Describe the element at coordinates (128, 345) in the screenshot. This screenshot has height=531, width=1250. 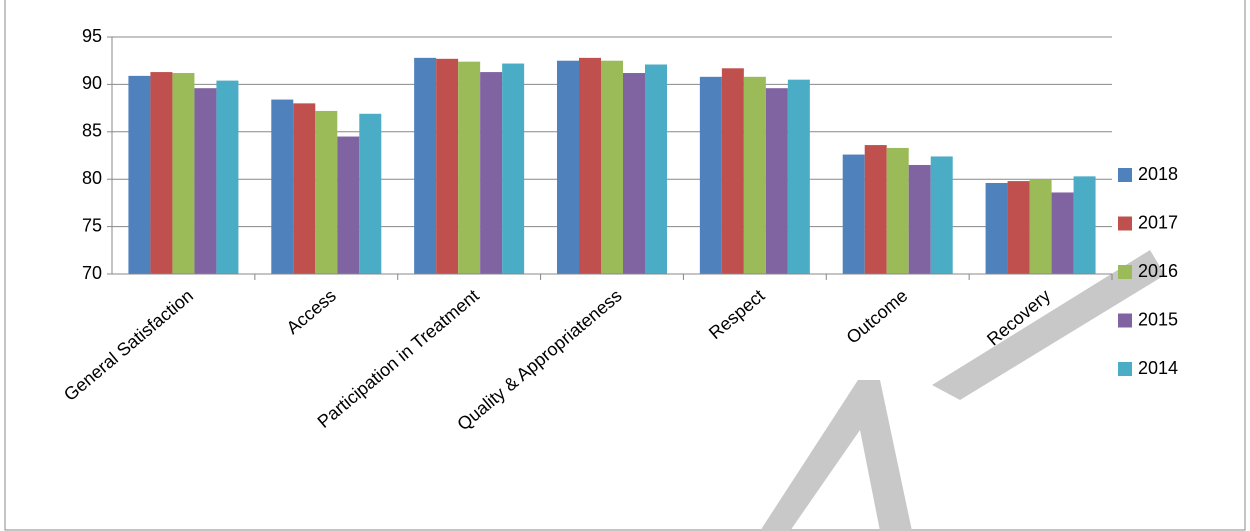
I see `x-tick-label: General Satisfaction` at that location.